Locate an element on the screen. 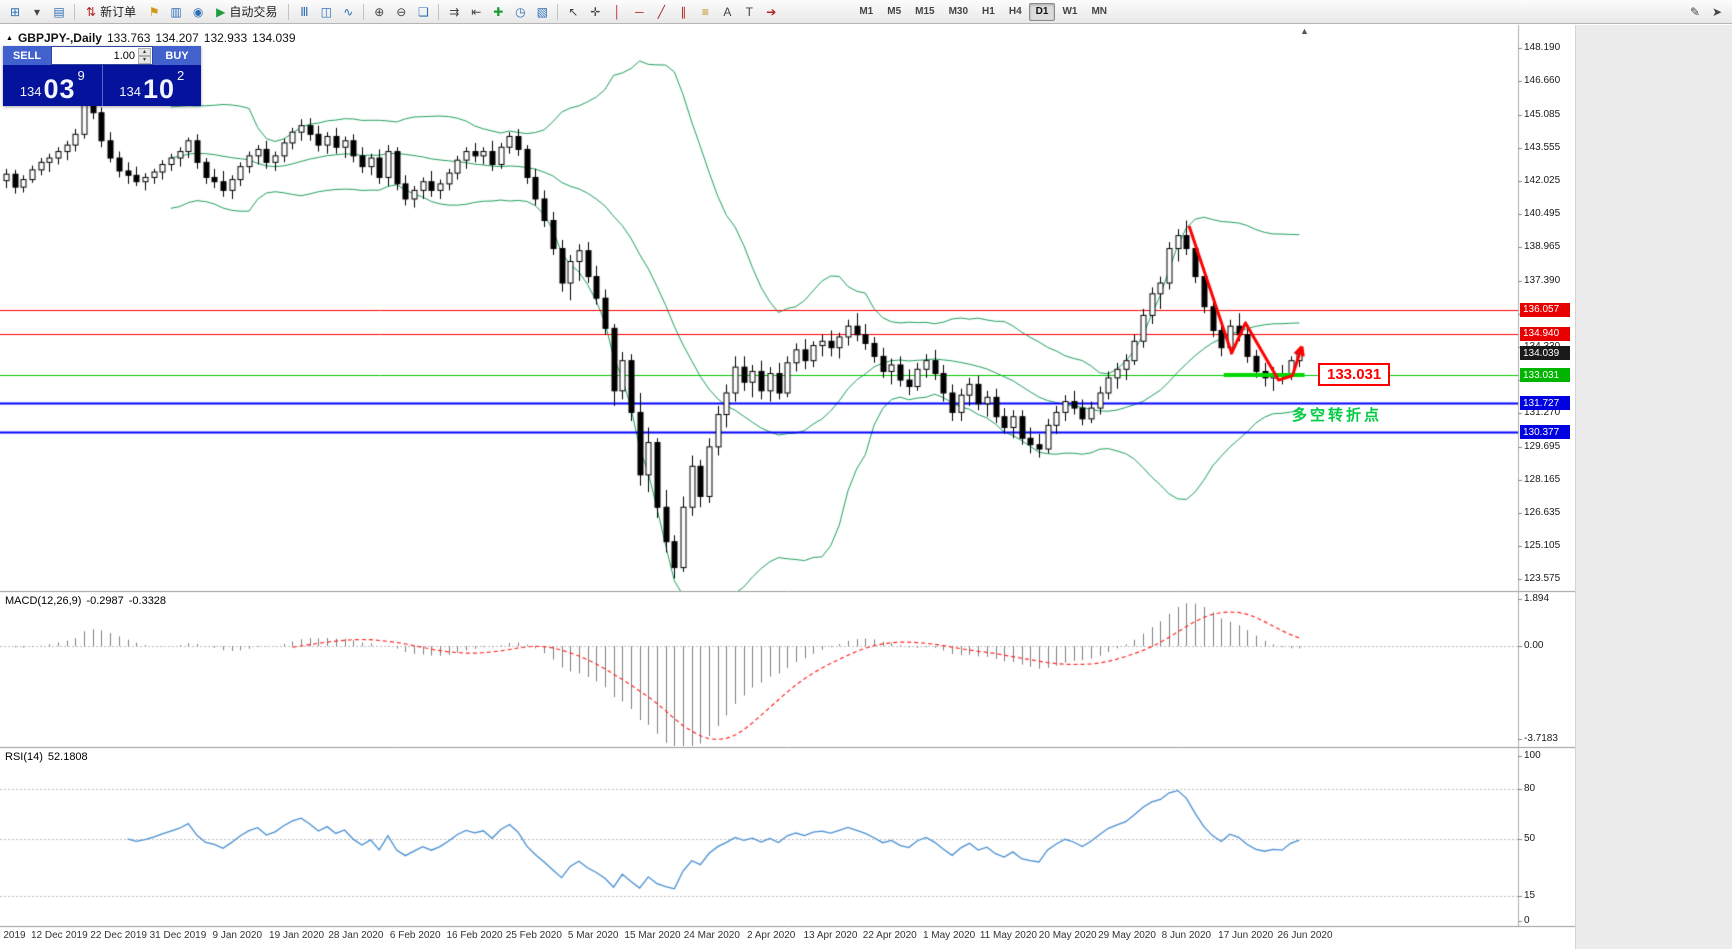 This screenshot has height=949, width=1732. sell-button: SELL is located at coordinates (27, 55).